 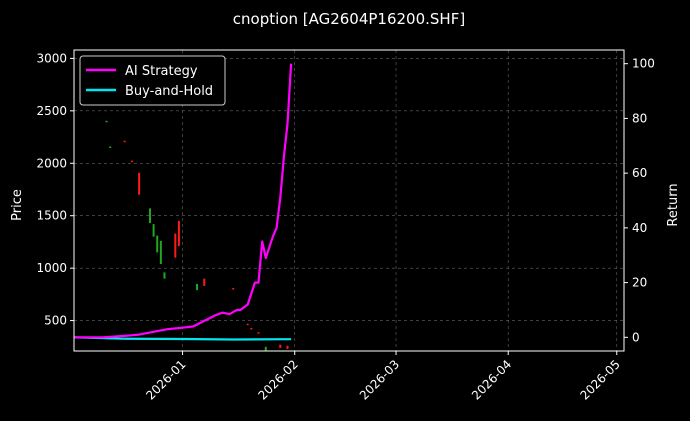 What do you see at coordinates (51, 268) in the screenshot?
I see `left-tick-label: 1000` at bounding box center [51, 268].